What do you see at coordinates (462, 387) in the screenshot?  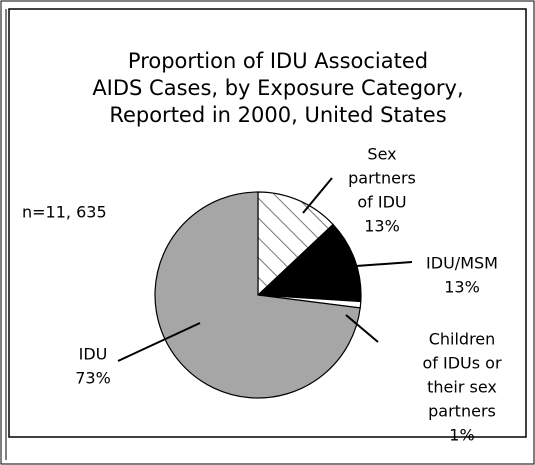 I see `slice-label: their sex` at bounding box center [462, 387].